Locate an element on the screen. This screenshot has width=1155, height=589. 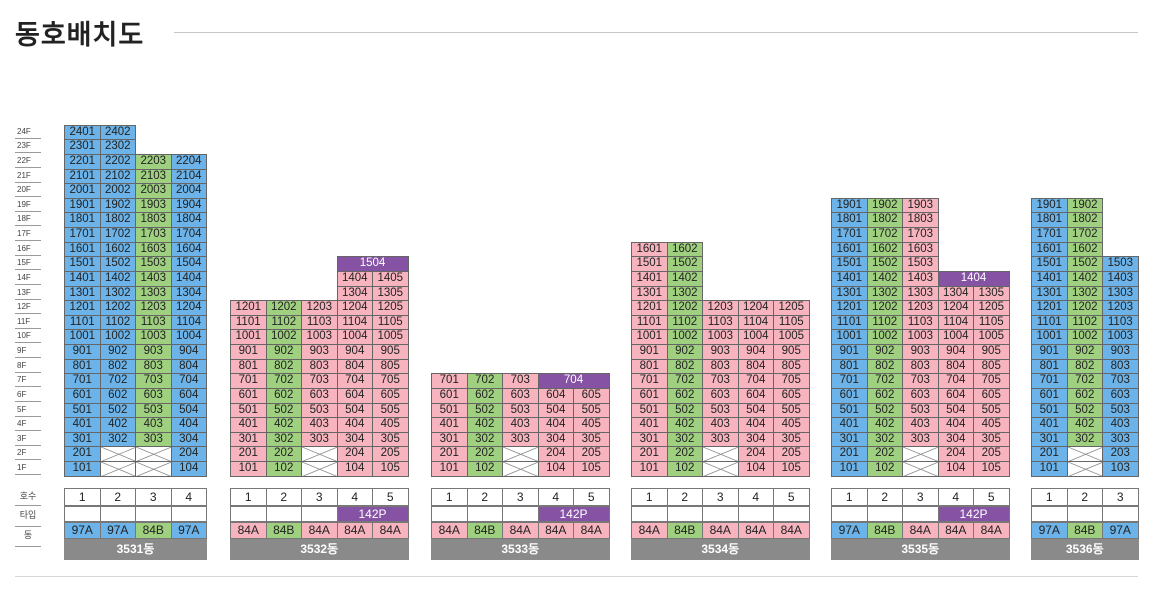
unit-cell: 304 is located at coordinates (755, 439).